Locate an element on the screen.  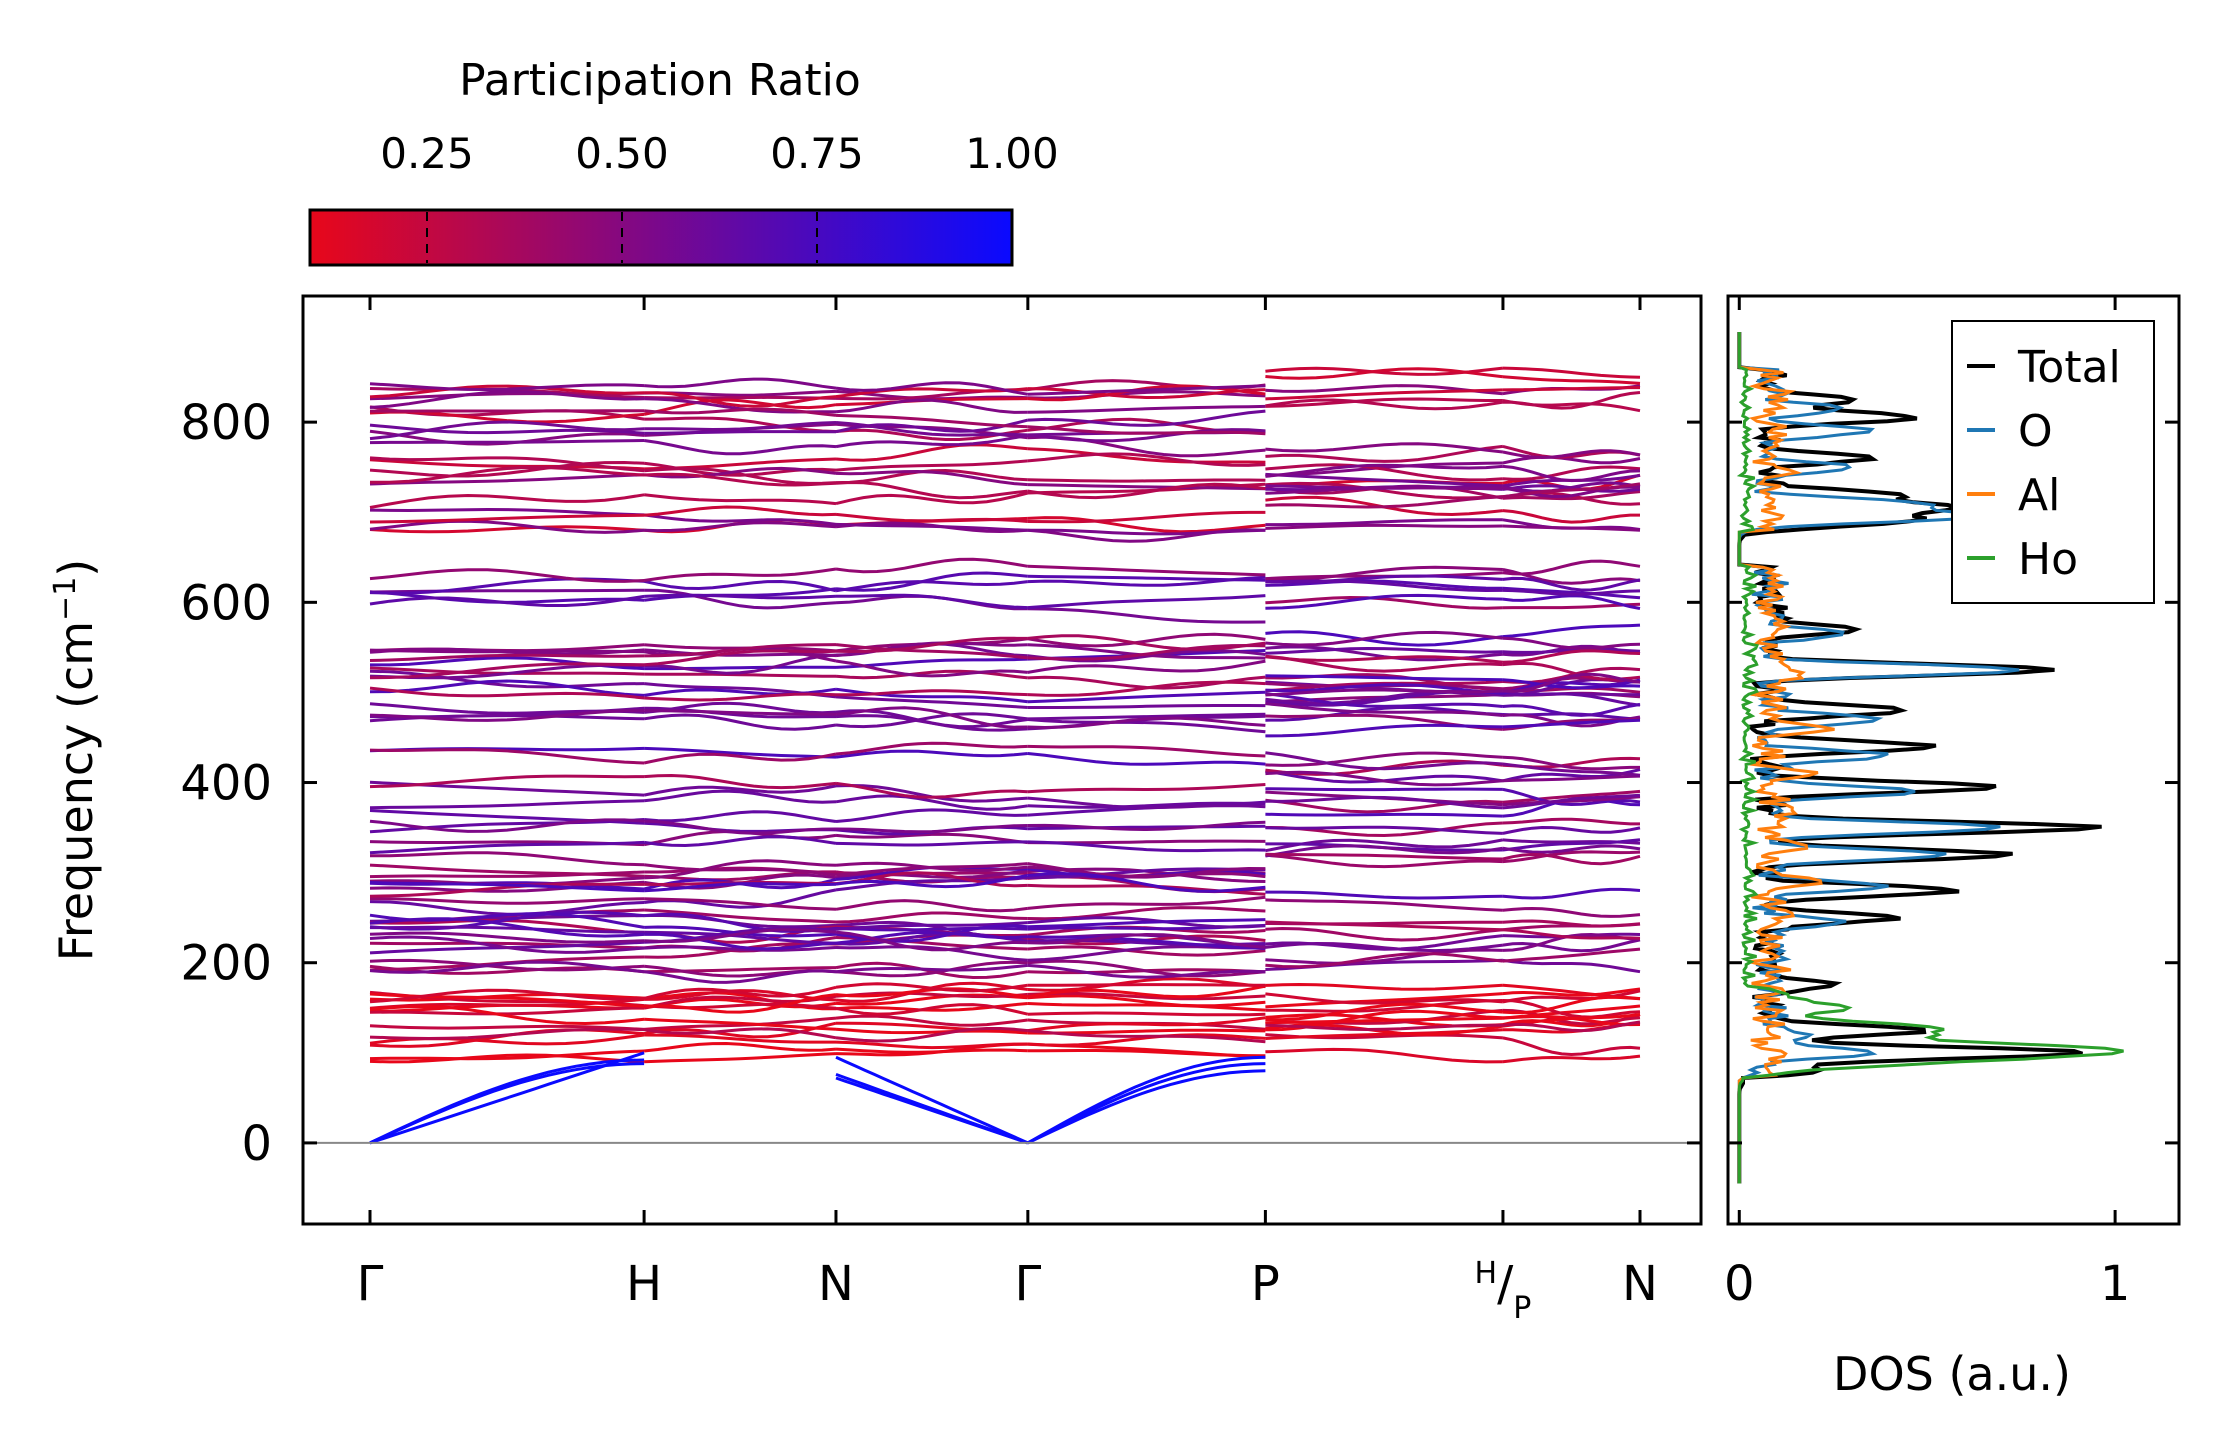
dos-series-ho is located at coordinates (1930, 758).